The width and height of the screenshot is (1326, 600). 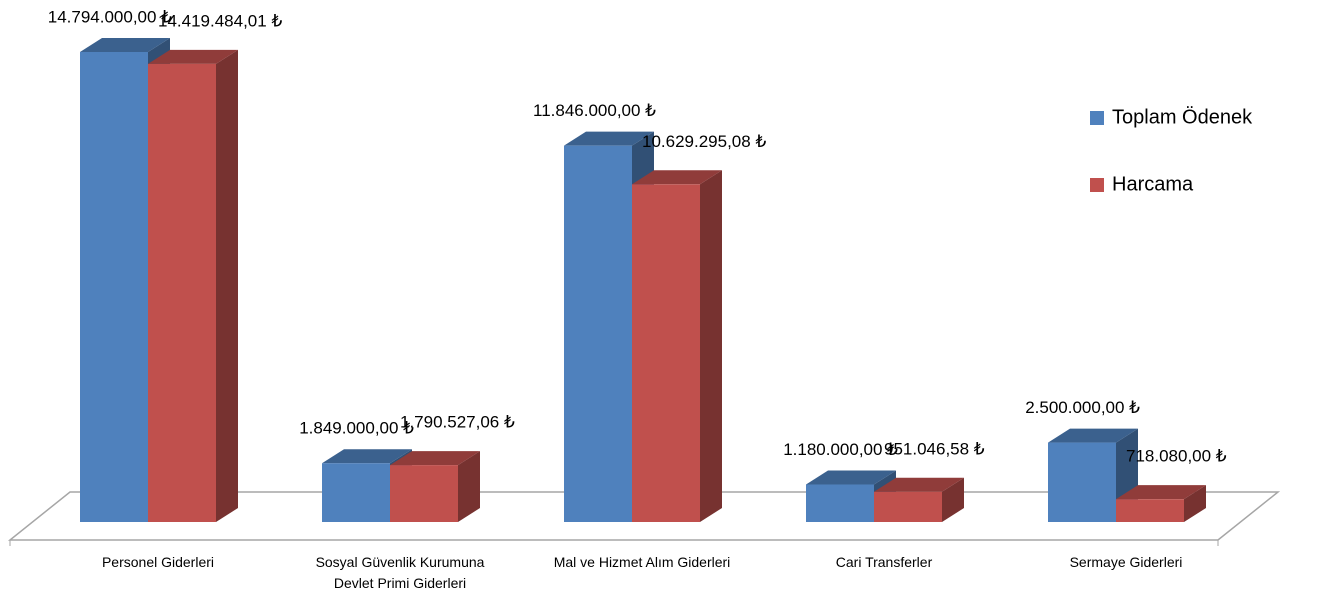 I want to click on floor, so click(x=644, y=516).